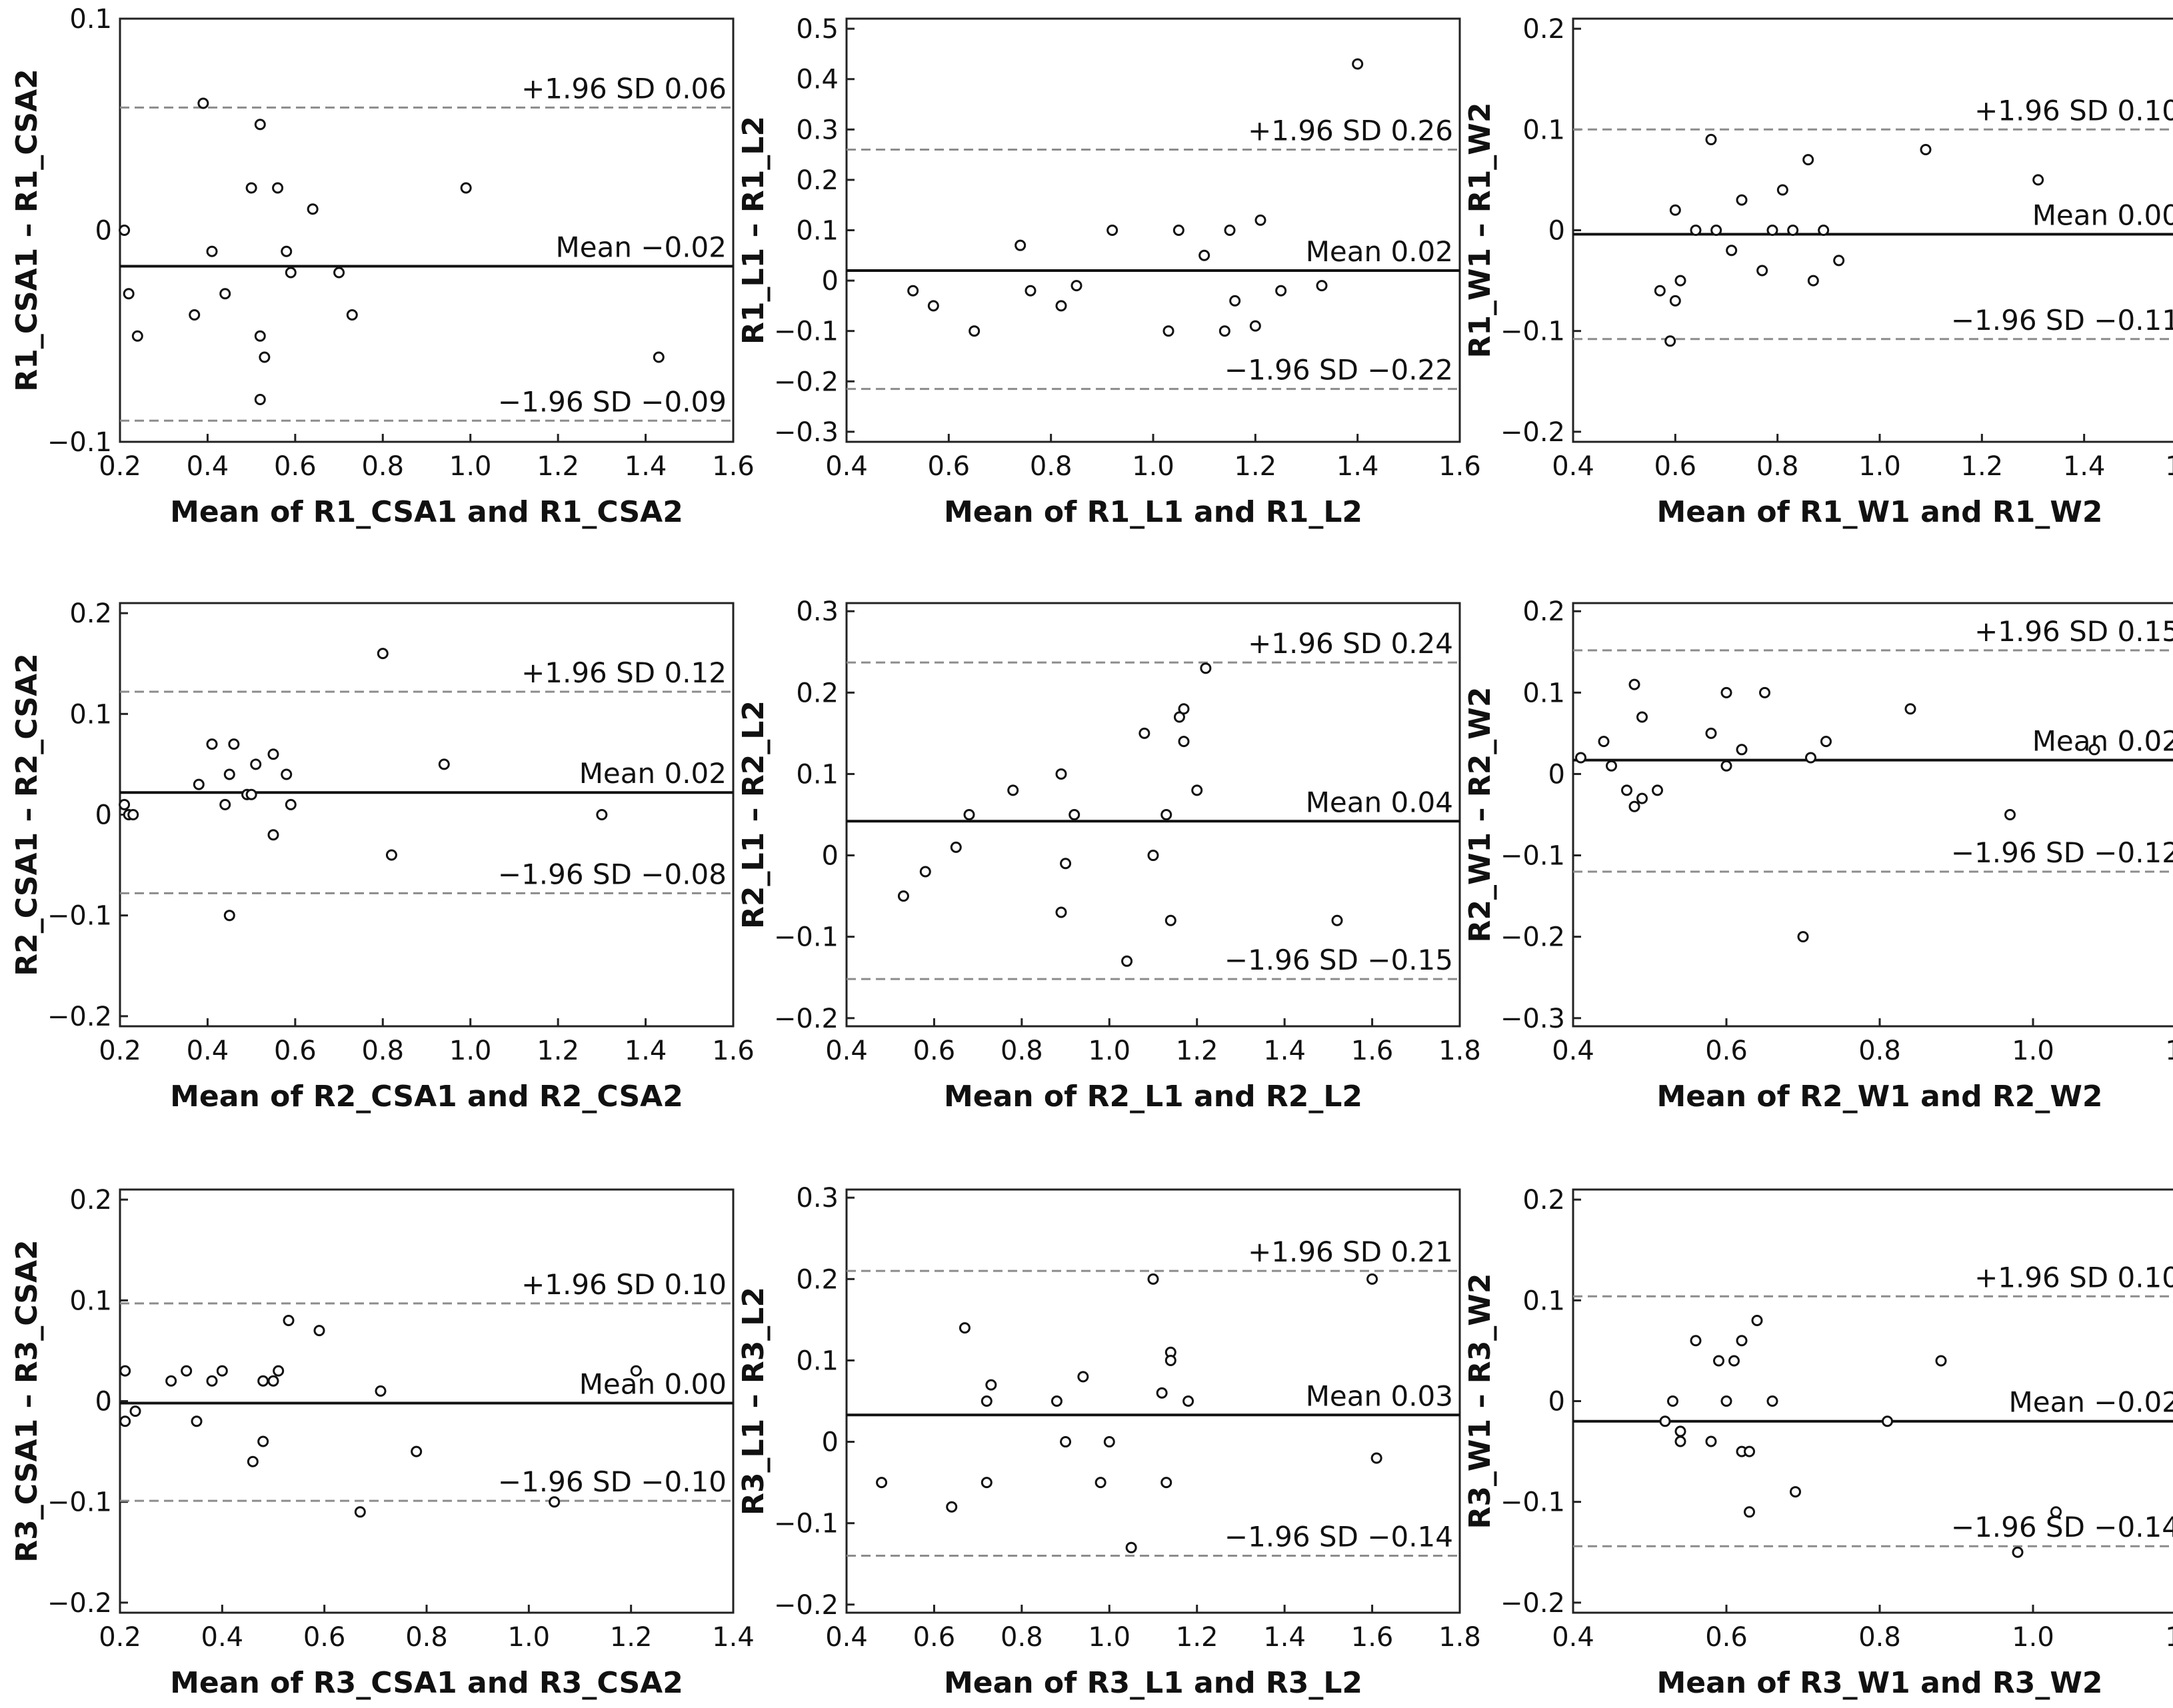 The image size is (2173, 1708). What do you see at coordinates (2062, 321) in the screenshot?
I see `lower-loa-label: −1.96 SD −0.11` at bounding box center [2062, 321].